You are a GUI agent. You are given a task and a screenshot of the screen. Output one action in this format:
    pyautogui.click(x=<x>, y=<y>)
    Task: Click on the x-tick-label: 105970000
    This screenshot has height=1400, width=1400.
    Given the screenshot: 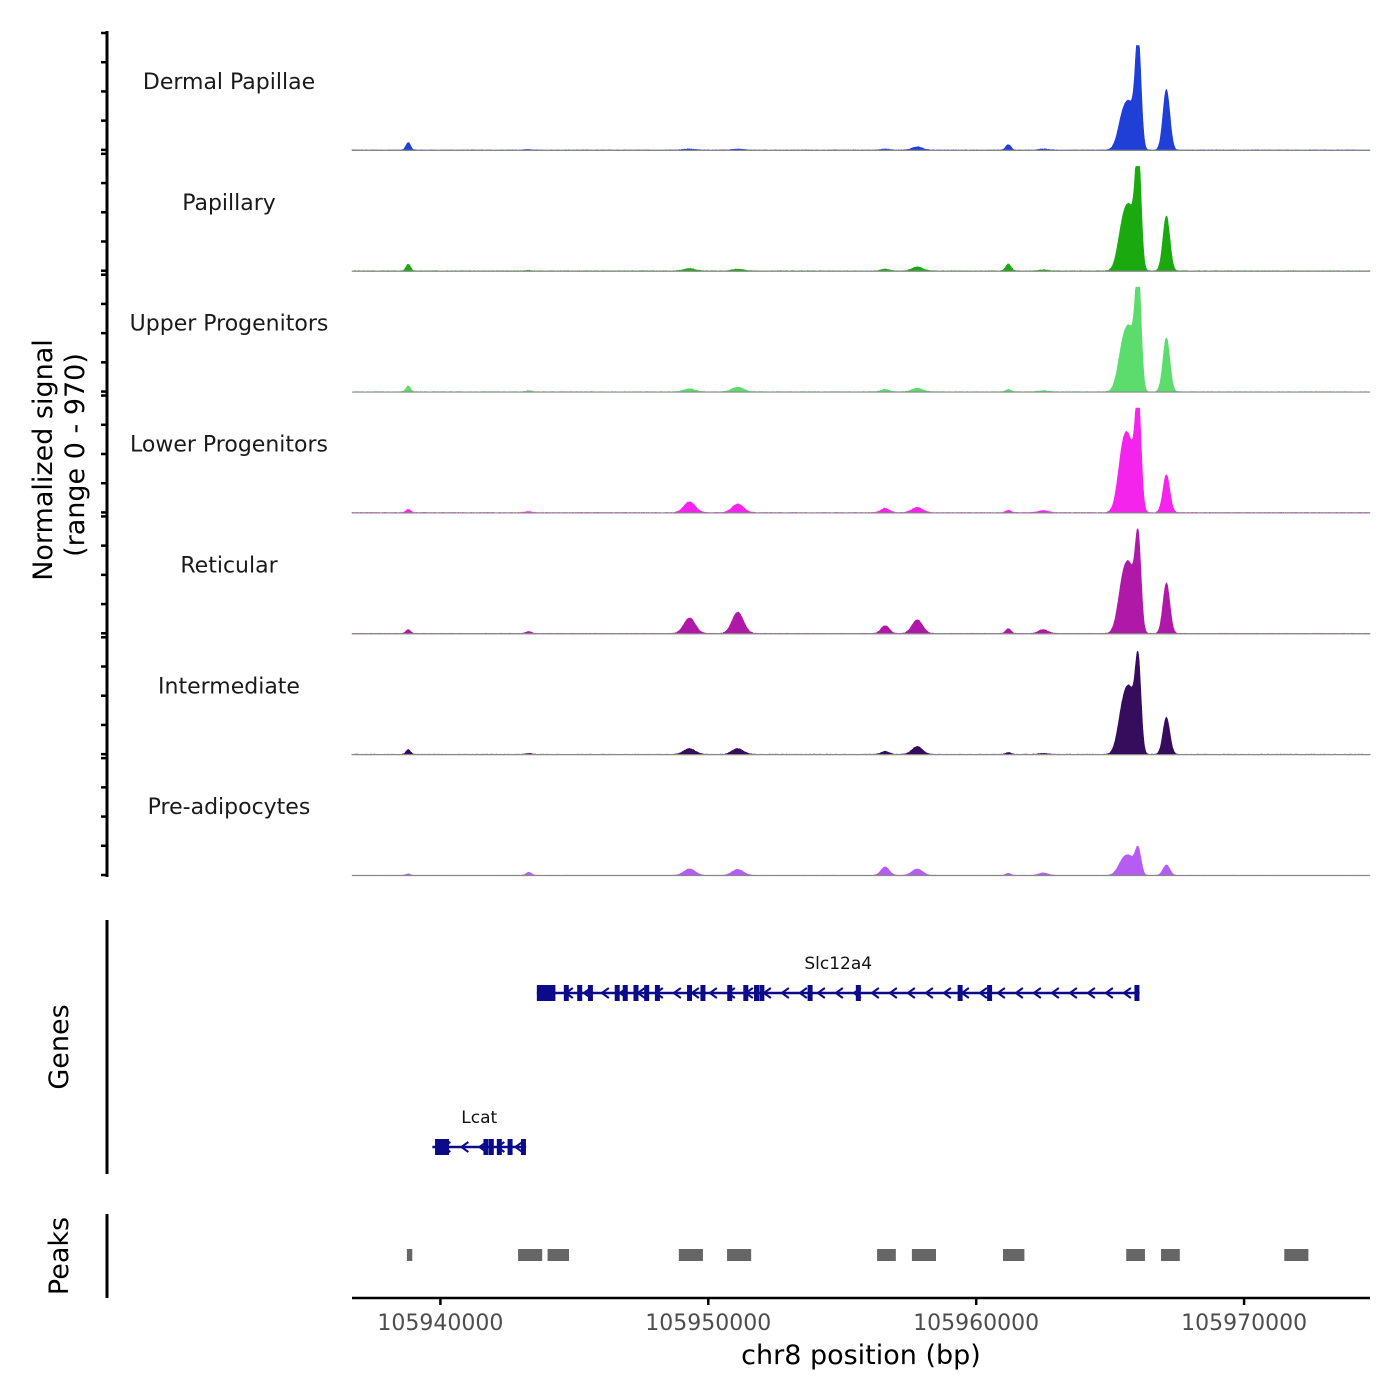 What is the action you would take?
    pyautogui.click(x=1244, y=1323)
    